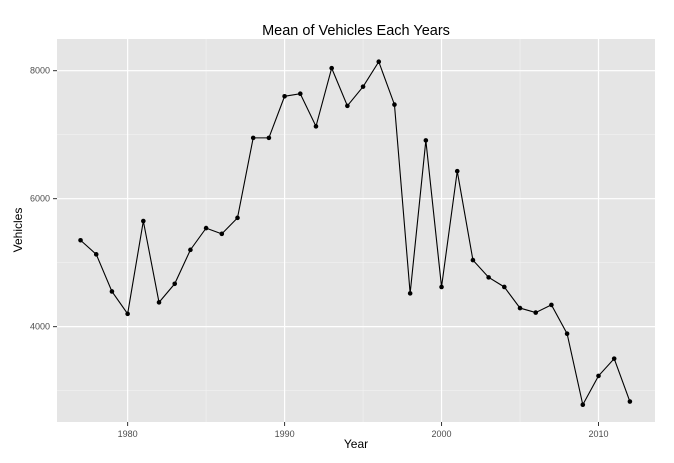  What do you see at coordinates (18, 230) in the screenshot?
I see `y-axis-title: Vehicles` at bounding box center [18, 230].